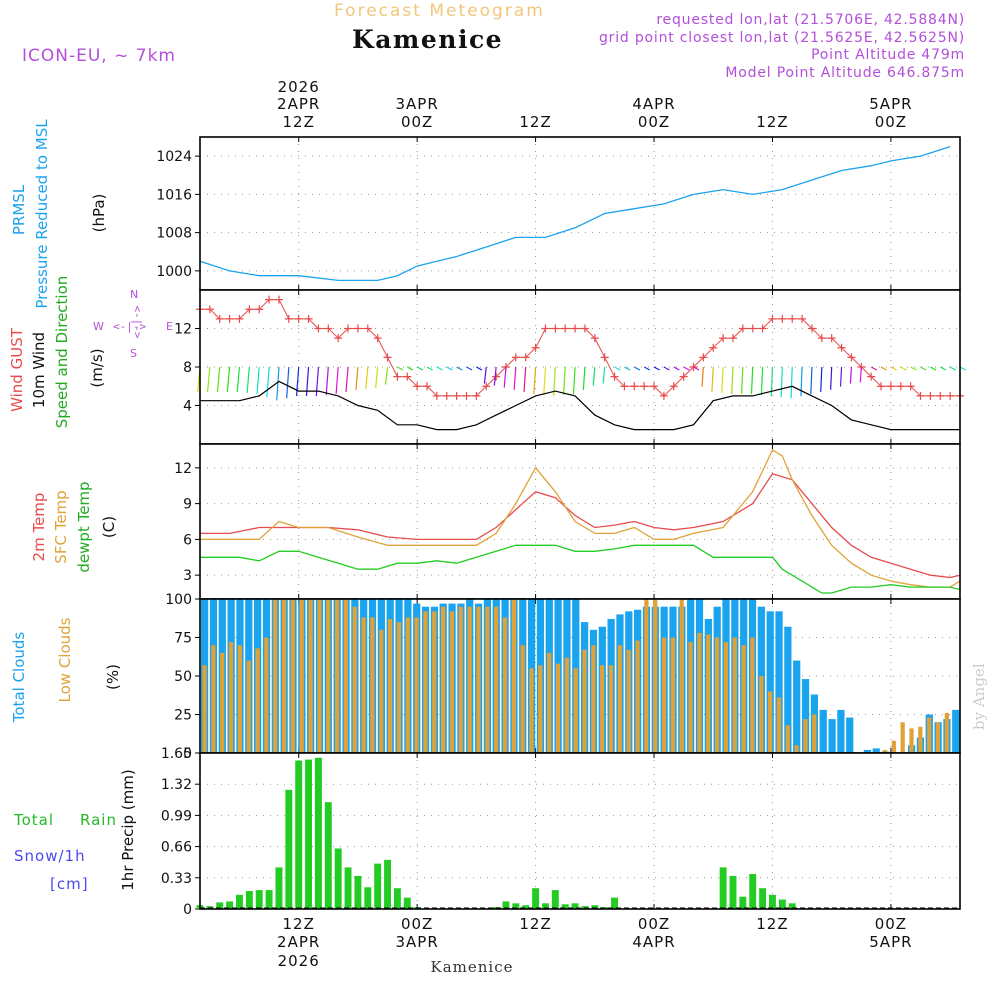 The width and height of the screenshot is (1000, 1000). What do you see at coordinates (183, 330) in the screenshot?
I see `wind-ytick-label-2: 12` at bounding box center [183, 330].